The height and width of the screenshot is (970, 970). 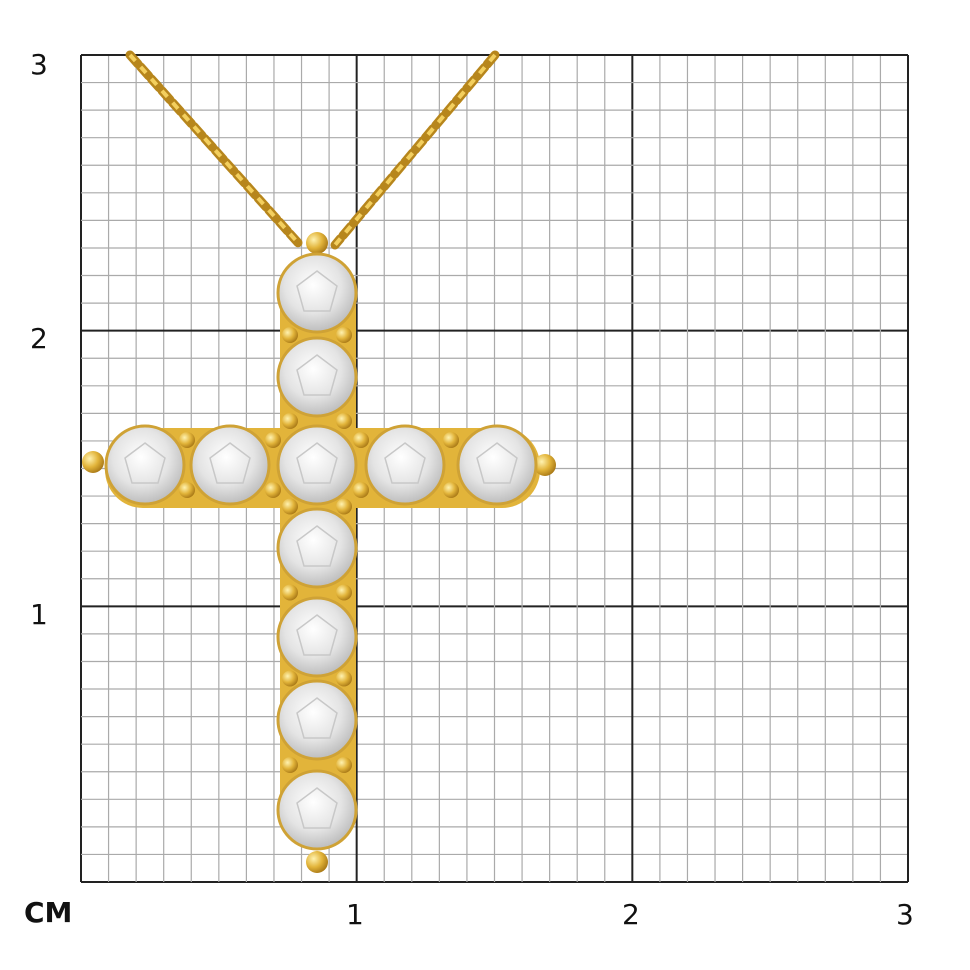 I want to click on unit-label: CM, so click(x=48, y=912).